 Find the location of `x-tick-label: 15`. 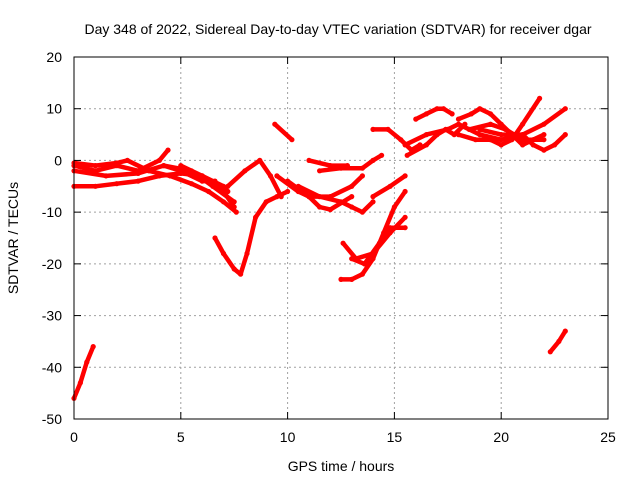

x-tick-label: 15 is located at coordinates (395, 437).